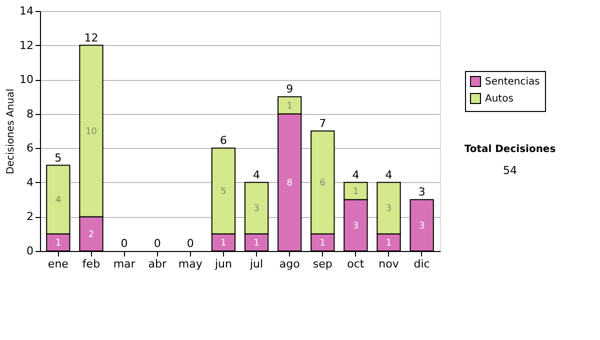 The height and width of the screenshot is (340, 600). Describe the element at coordinates (91, 235) in the screenshot. I see `data-label: 2` at that location.